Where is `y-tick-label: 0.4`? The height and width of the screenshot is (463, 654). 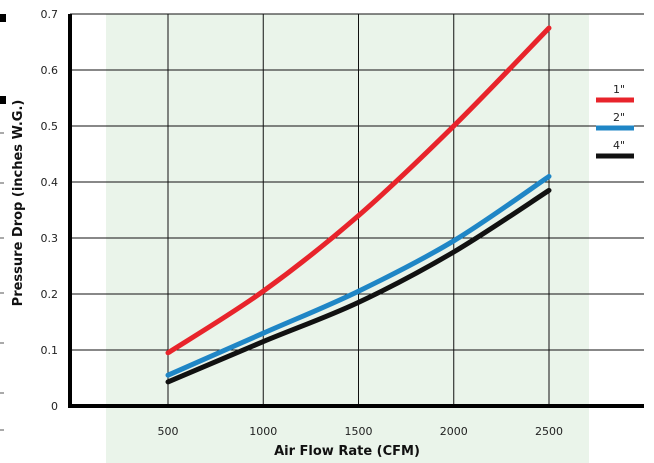 y-tick-label: 0.4 is located at coordinates (50, 182).